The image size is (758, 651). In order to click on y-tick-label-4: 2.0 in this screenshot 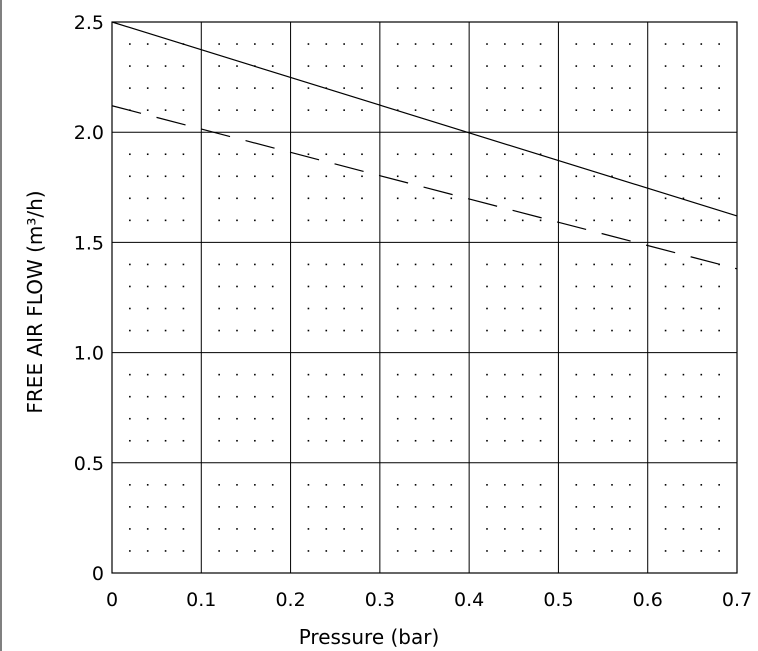, I will do `click(89, 133)`.